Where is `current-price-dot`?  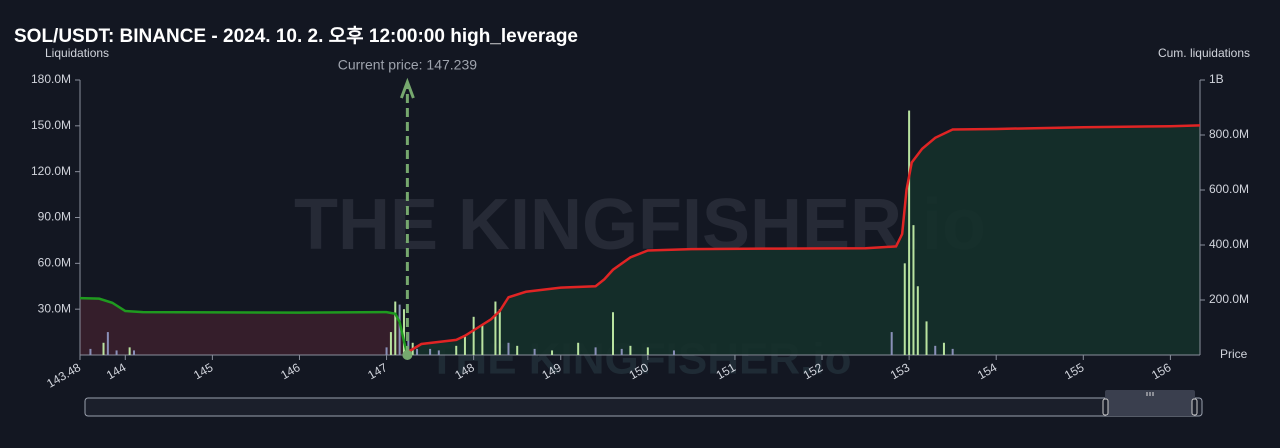
current-price-dot is located at coordinates (407, 355).